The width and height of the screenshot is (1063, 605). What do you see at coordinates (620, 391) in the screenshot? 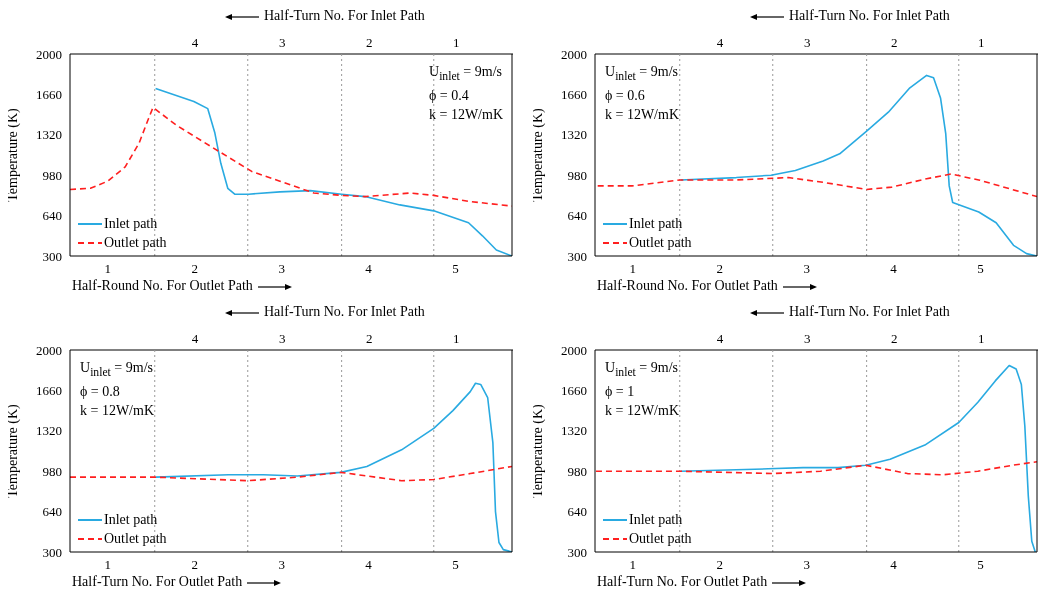
I see `annotation: ϕ = 1` at bounding box center [620, 391].